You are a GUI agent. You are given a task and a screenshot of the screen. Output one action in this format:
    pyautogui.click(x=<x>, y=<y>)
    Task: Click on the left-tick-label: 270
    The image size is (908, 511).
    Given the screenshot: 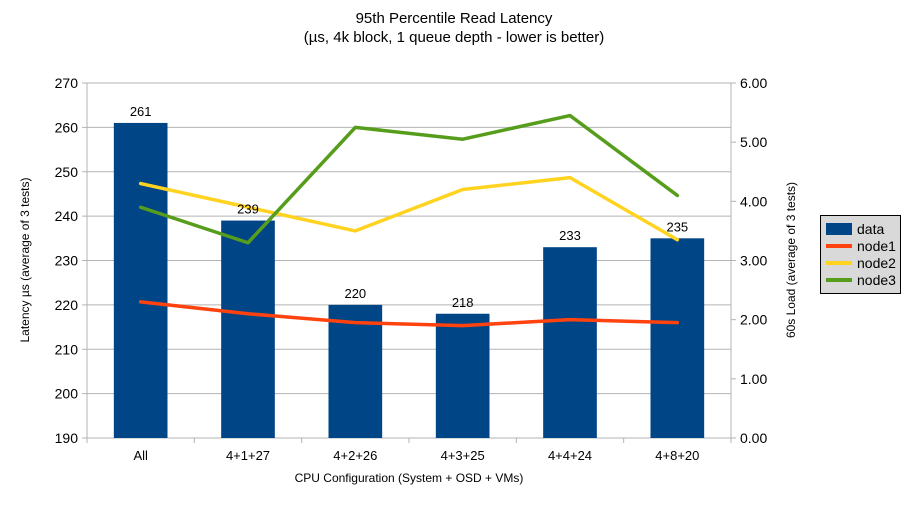 What is the action you would take?
    pyautogui.click(x=67, y=83)
    